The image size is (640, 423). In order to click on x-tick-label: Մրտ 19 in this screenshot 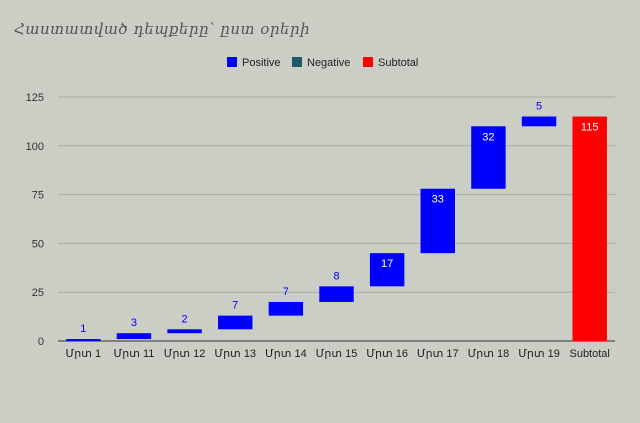, I will do `click(539, 354)`.